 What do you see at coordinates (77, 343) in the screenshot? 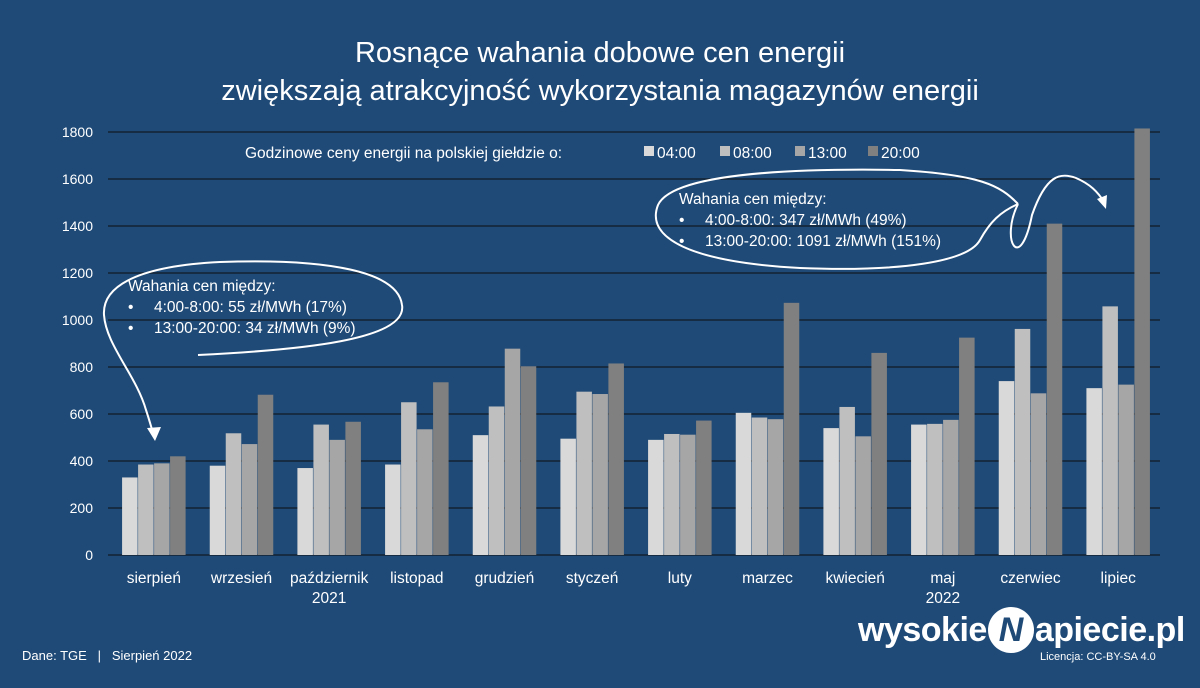
I see `y-axis-ticks: 0 200 400 600 800 1000 1200 1400 1600 1800` at bounding box center [77, 343].